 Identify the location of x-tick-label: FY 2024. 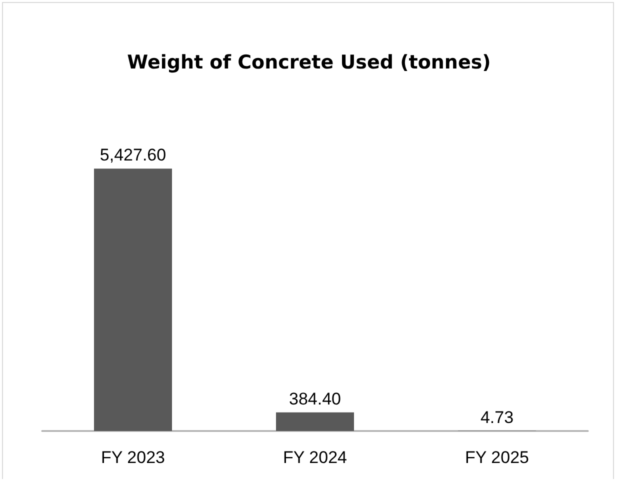
(315, 457).